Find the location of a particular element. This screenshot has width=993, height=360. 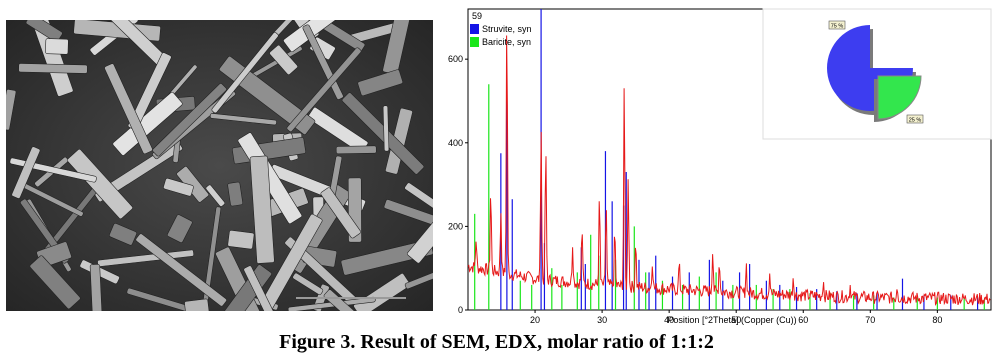

legend-label-baricite: Baricite, syn is located at coordinates (506, 42).